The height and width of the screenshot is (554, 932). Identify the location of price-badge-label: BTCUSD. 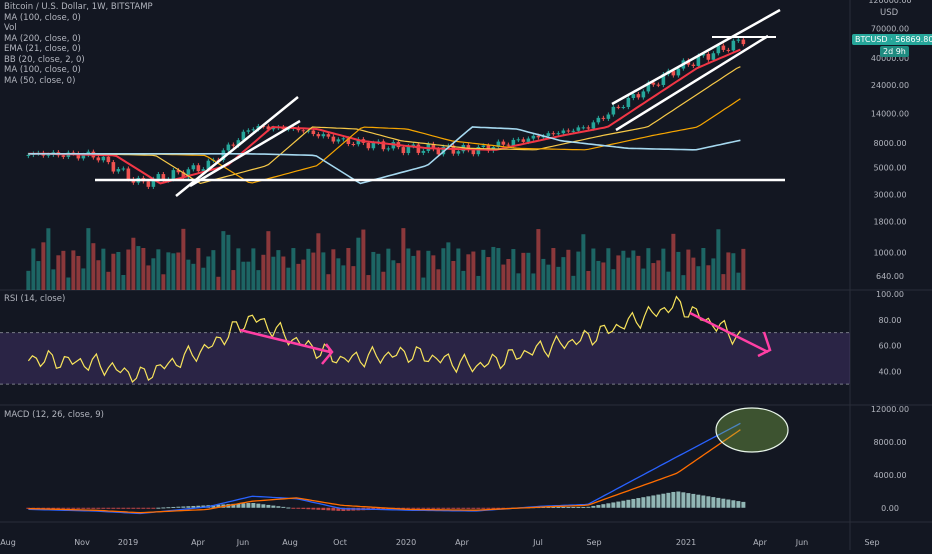
(871, 39).